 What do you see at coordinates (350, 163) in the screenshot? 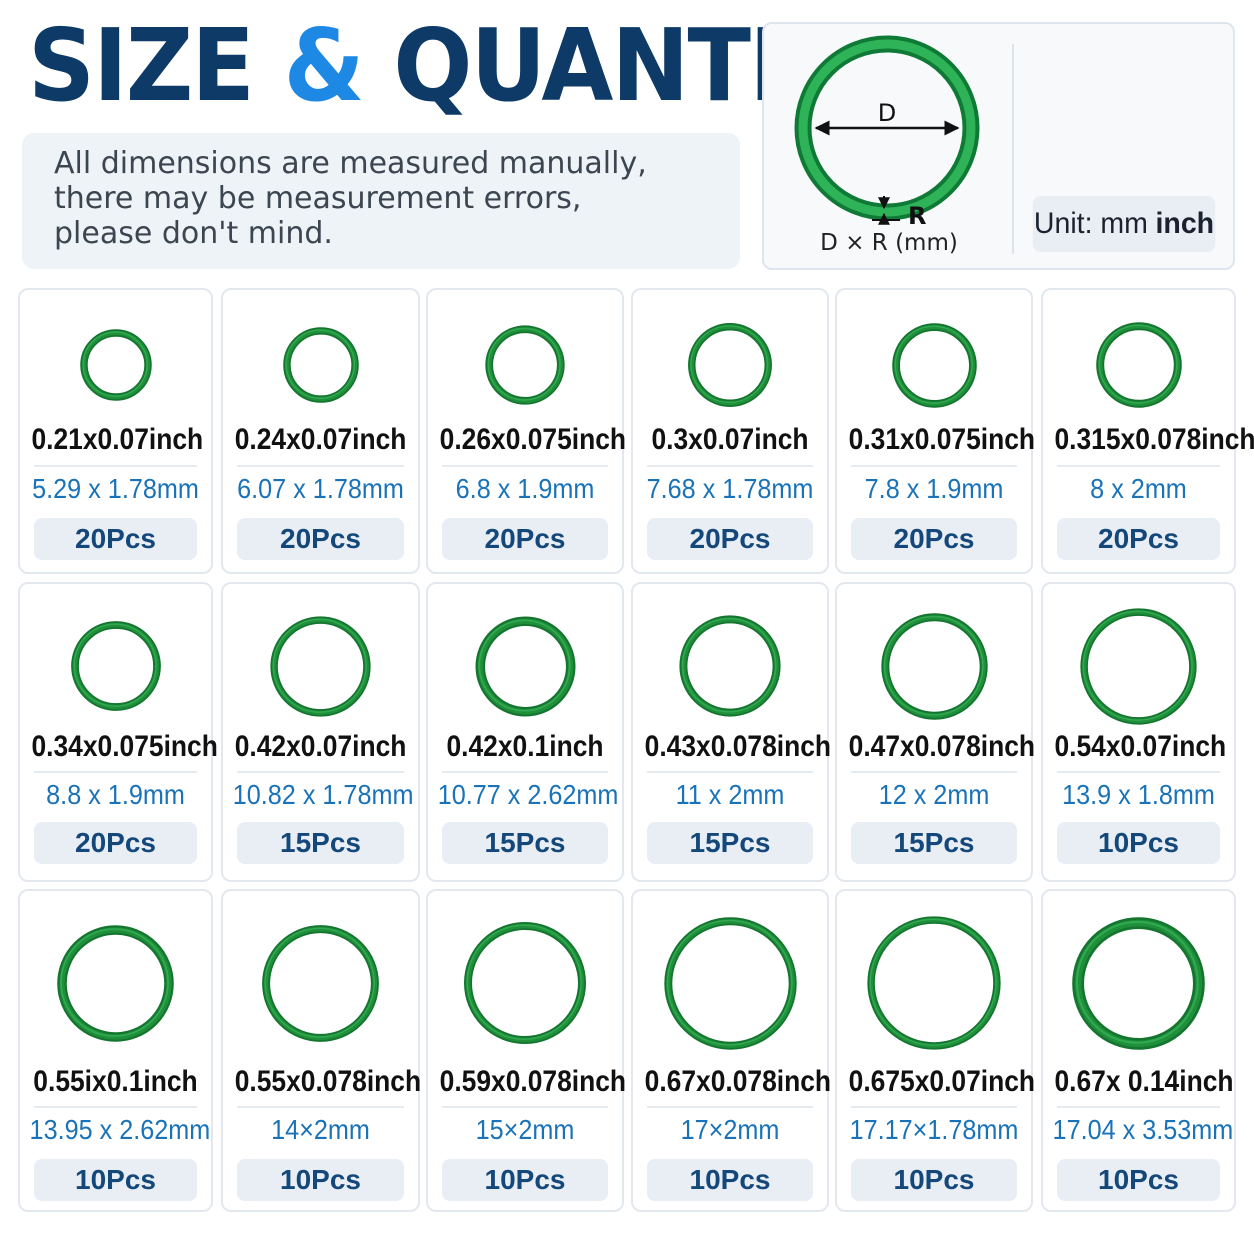
I see `note-line-1: All dimensions are measured manually,` at bounding box center [350, 163].